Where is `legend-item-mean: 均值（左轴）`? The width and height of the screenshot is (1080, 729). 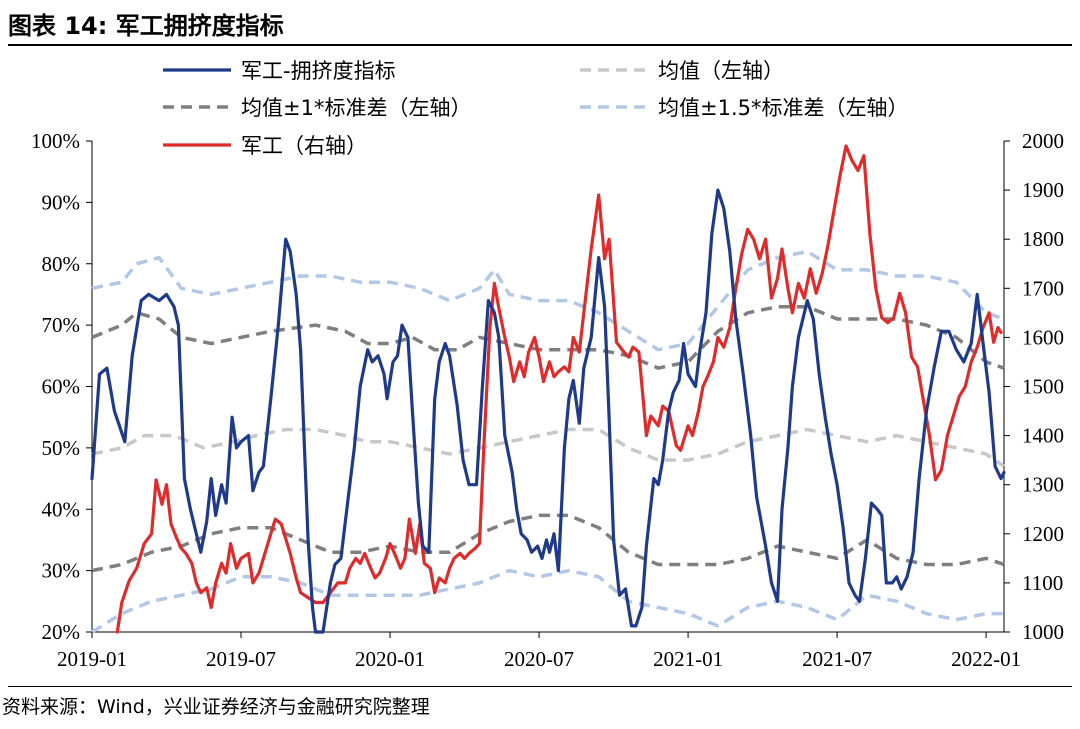
legend-item-mean: 均值（左轴） is located at coordinates (682, 71).